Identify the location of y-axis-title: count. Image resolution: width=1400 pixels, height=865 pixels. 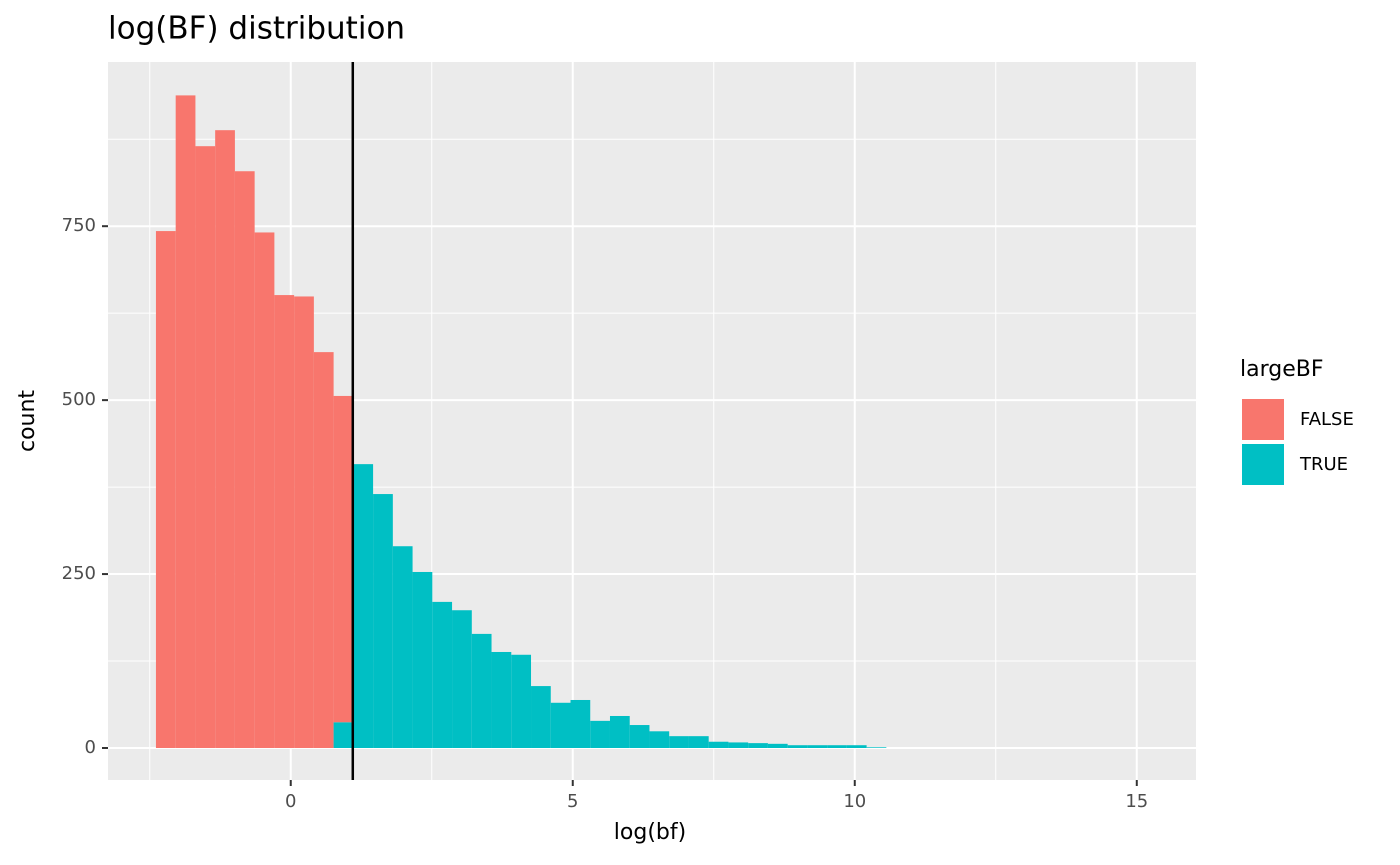
(27, 421).